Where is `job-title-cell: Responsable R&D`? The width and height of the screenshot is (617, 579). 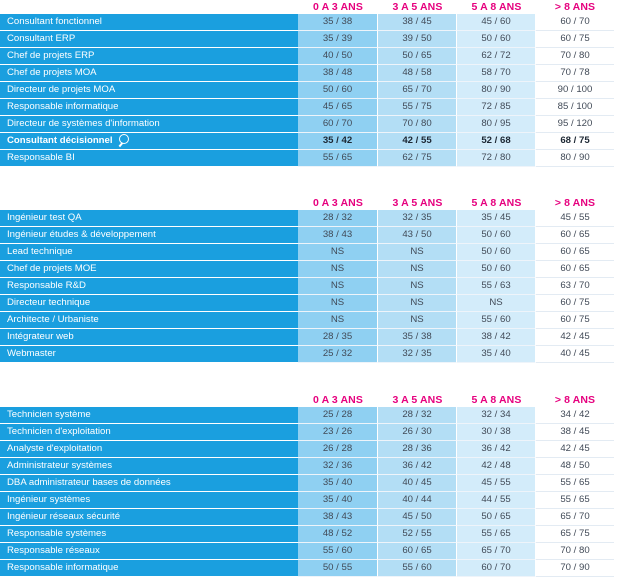 job-title-cell: Responsable R&D is located at coordinates (149, 286).